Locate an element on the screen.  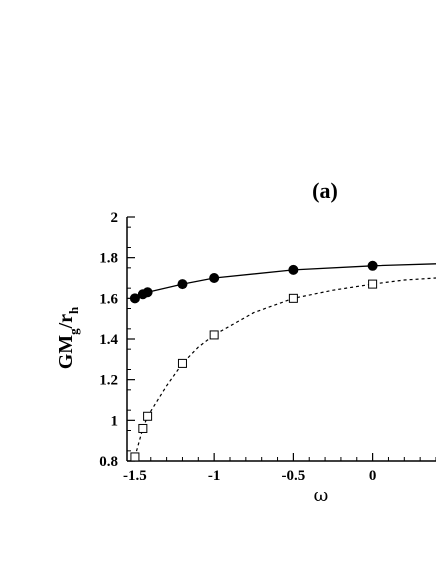
x-tick-label: -0.5 is located at coordinates (294, 476).